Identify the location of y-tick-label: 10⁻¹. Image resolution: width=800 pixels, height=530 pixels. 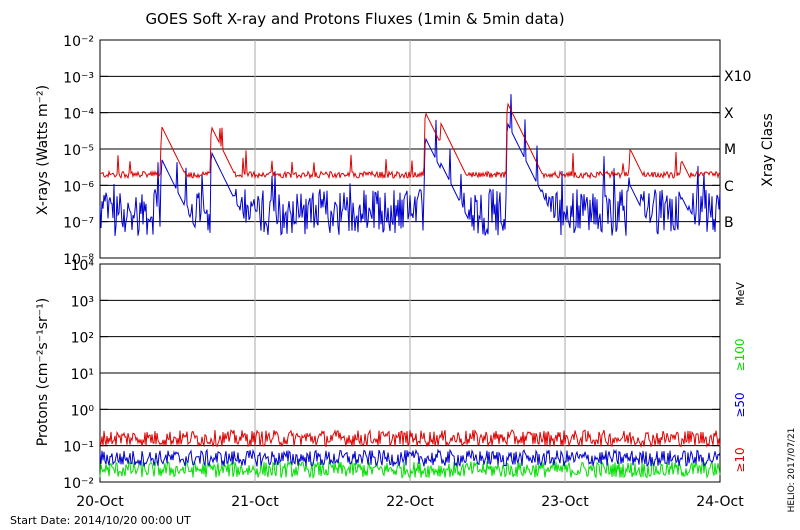
(78, 448).